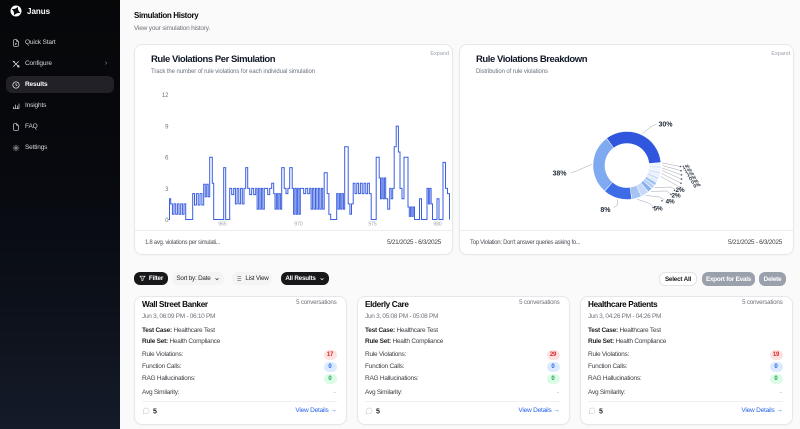 The height and width of the screenshot is (429, 800). Describe the element at coordinates (167, 190) in the screenshot. I see `svg-text: 3` at that location.